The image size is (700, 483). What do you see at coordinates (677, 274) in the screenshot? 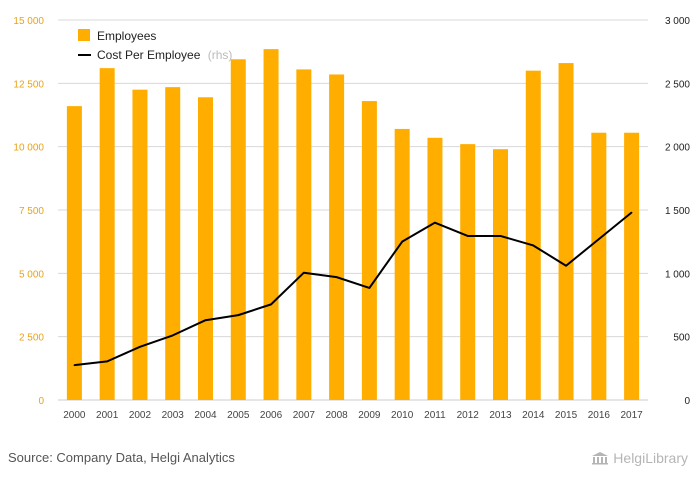
I see `right-tick-label: 1 000` at bounding box center [677, 274].